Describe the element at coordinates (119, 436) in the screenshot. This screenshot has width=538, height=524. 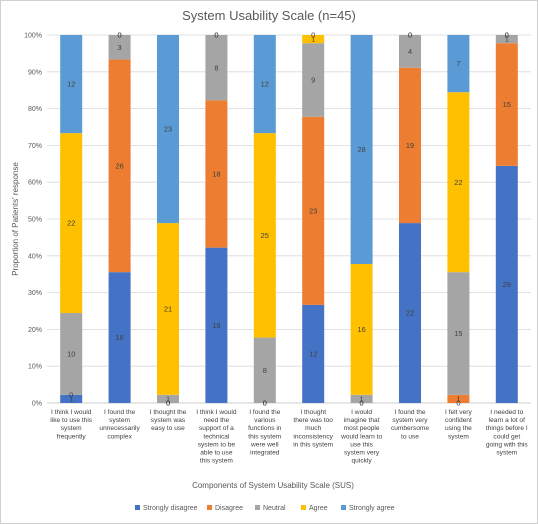
I see `x-category-line: complex` at that location.